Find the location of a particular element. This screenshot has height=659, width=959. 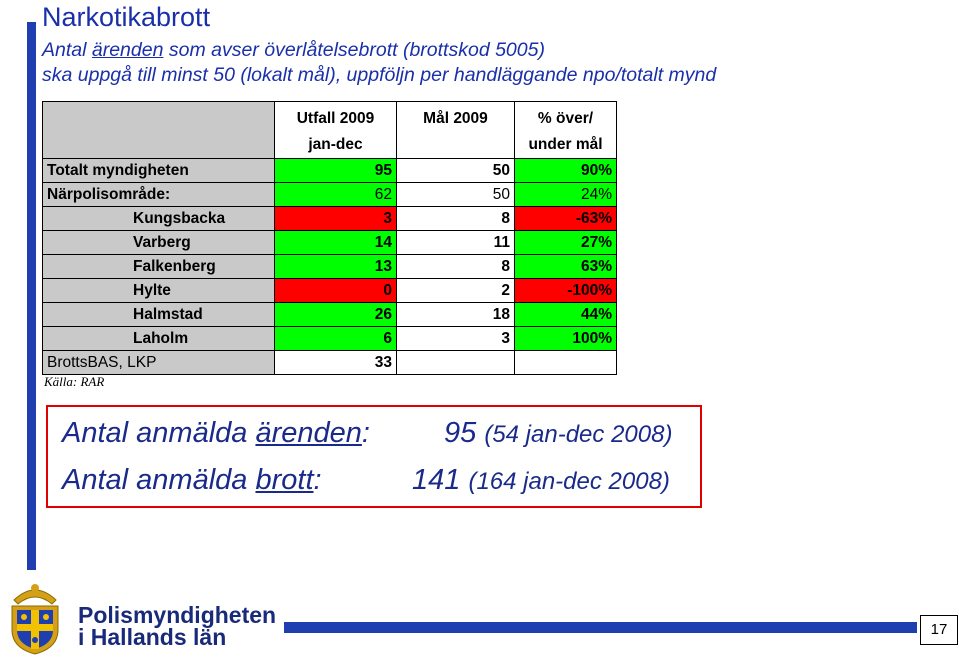

header-utfall: Utfall 2009 jan-dec is located at coordinates (335, 130).